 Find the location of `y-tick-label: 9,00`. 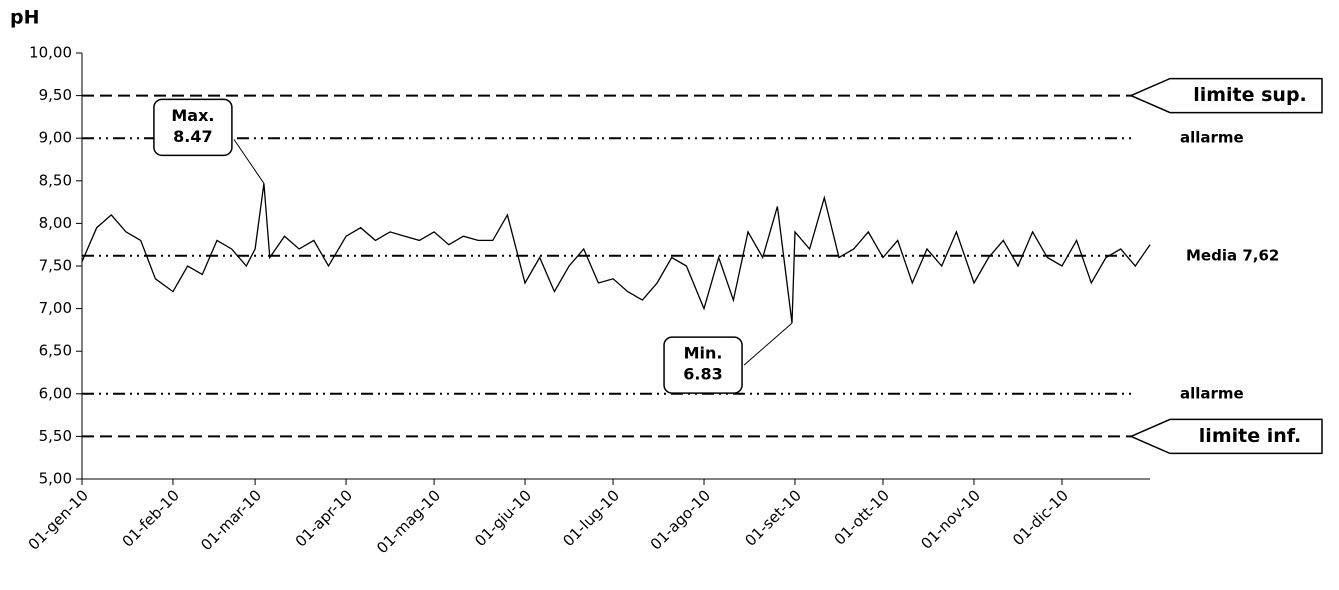

y-tick-label: 9,00 is located at coordinates (55, 138).